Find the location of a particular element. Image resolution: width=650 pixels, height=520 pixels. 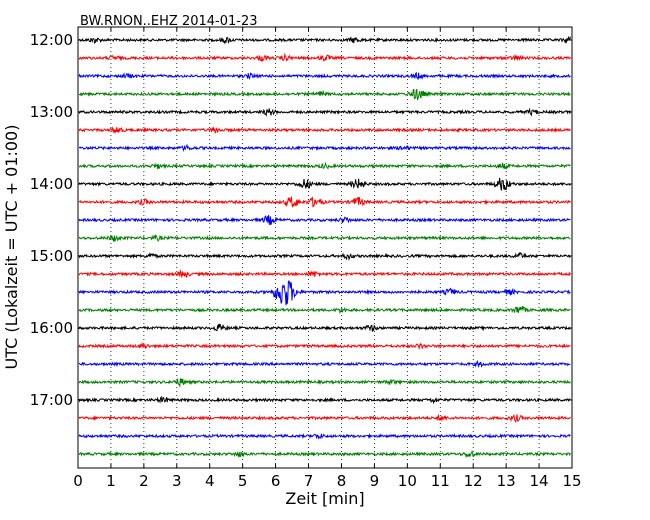

y-tick-label: 12:00 is located at coordinates (51, 40).